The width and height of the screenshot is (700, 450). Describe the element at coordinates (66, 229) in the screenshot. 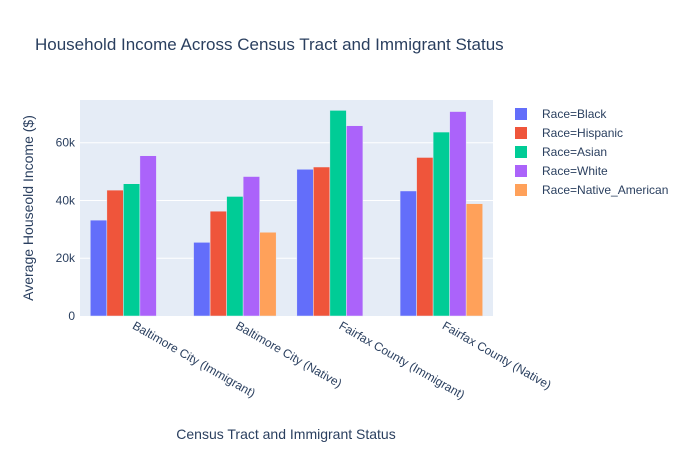

I see `y-axis-ticks: 0 20k 40k 60k` at that location.